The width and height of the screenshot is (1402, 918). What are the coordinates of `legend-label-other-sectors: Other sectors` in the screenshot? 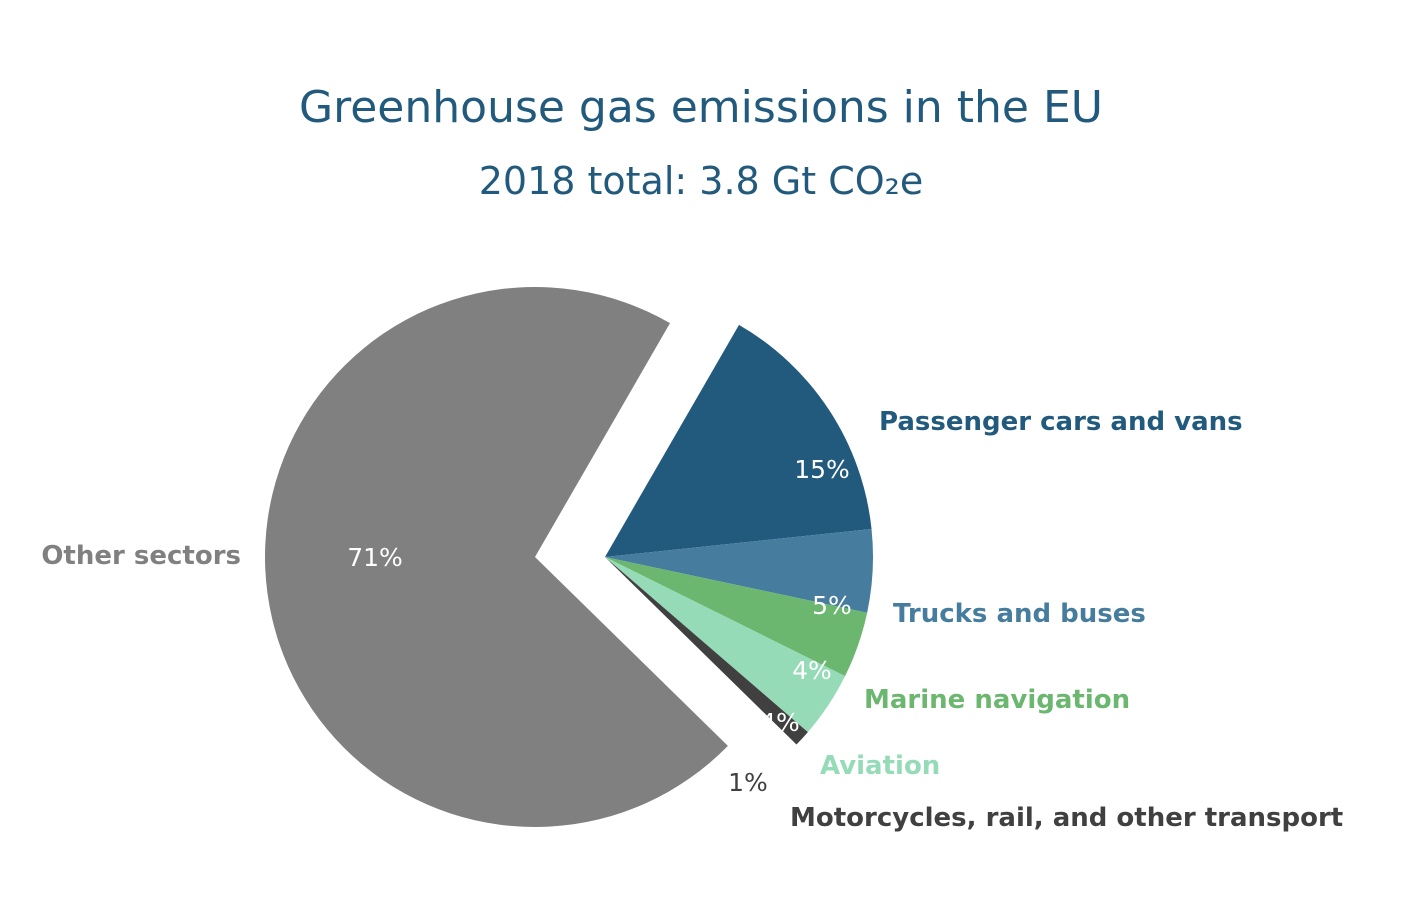 It's located at (141, 556).